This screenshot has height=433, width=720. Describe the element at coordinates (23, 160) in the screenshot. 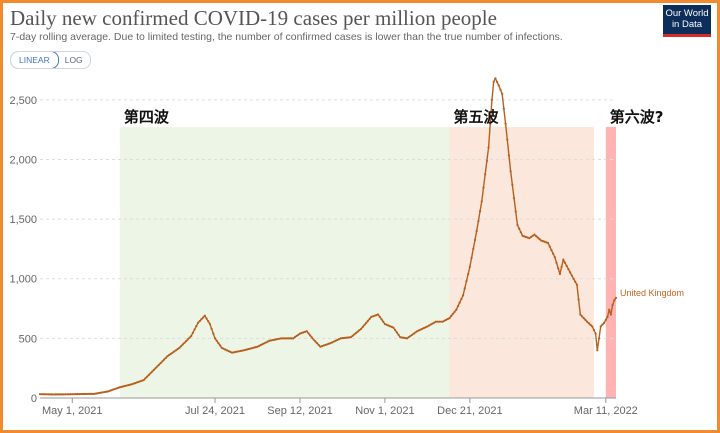

I see `y-tick-label: 2,000` at that location.